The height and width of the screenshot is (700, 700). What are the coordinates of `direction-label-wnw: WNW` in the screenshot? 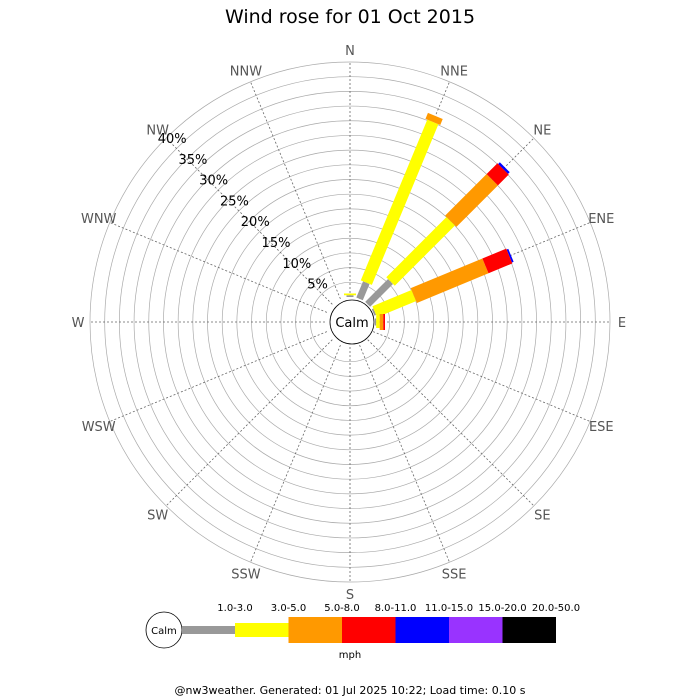 It's located at (99, 219).